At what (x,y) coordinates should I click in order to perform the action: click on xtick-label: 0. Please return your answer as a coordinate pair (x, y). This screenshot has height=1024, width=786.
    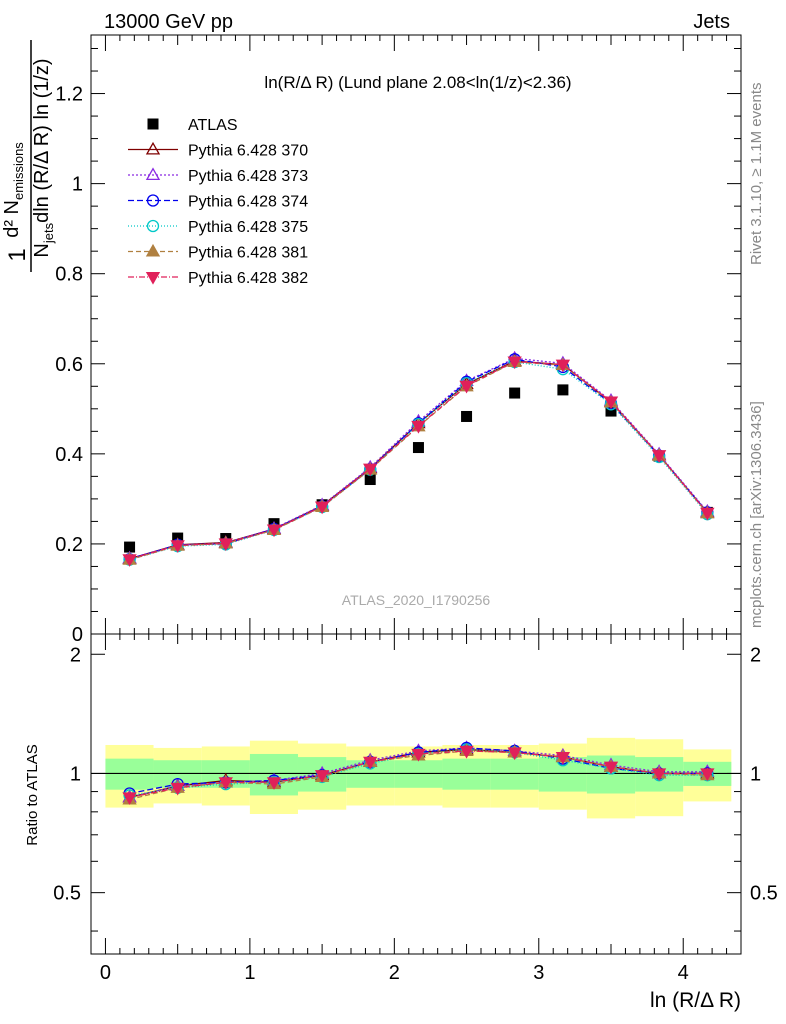
    Looking at the image, I should click on (105, 973).